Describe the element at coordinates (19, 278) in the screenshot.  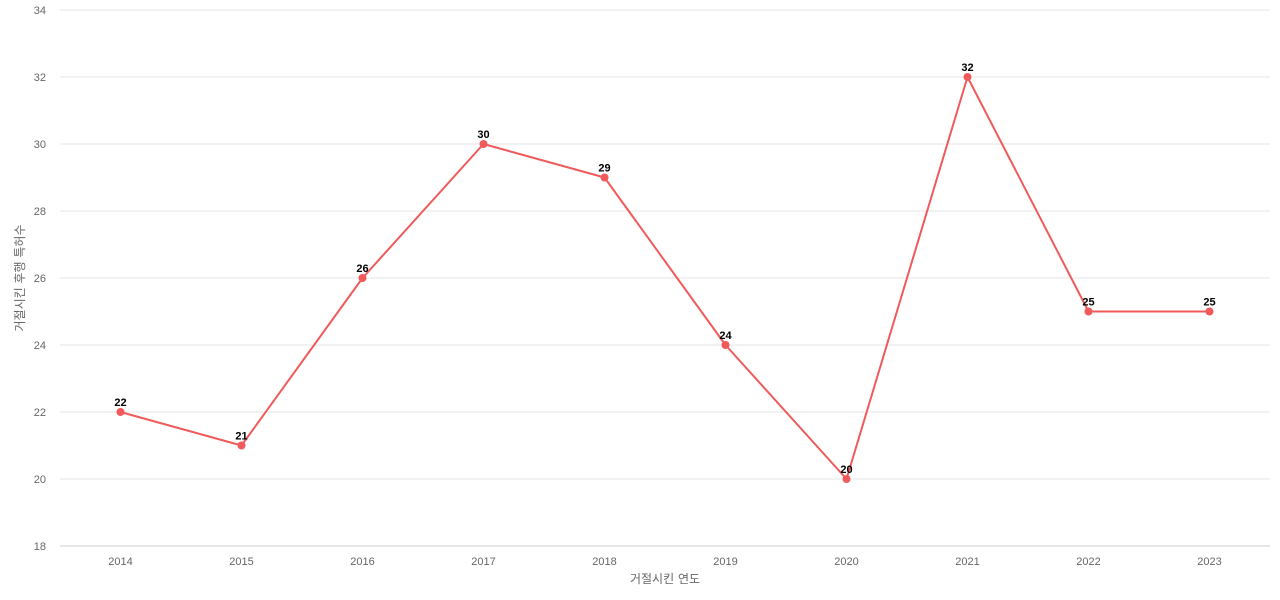
I see `y-axis-title: 거절시킨 후행 특허수` at that location.